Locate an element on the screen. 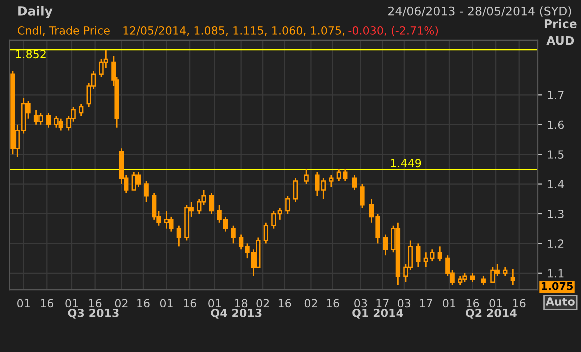  x2-tick-label: Q3 2013 is located at coordinates (93, 313).